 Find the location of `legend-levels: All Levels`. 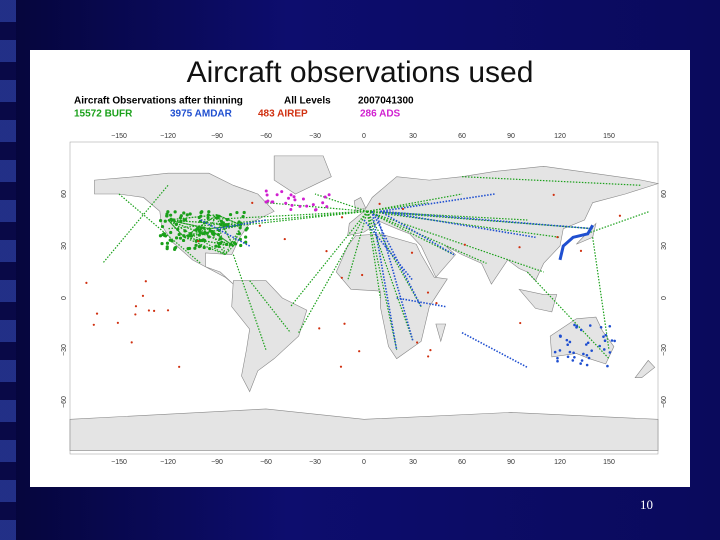

legend-levels: All Levels is located at coordinates (307, 101).